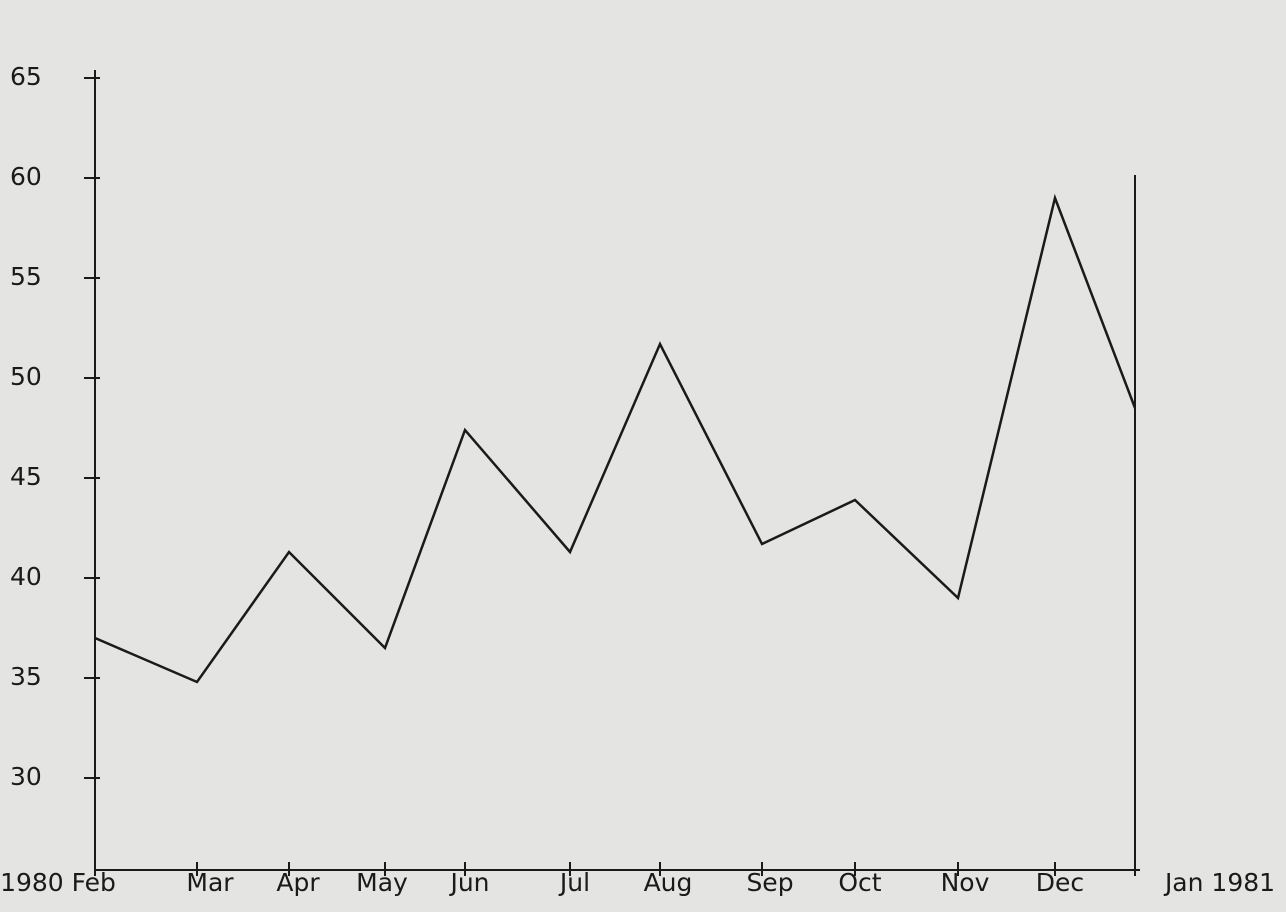  Describe the element at coordinates (26, 676) in the screenshot. I see `y-tick-label: 35` at that location.